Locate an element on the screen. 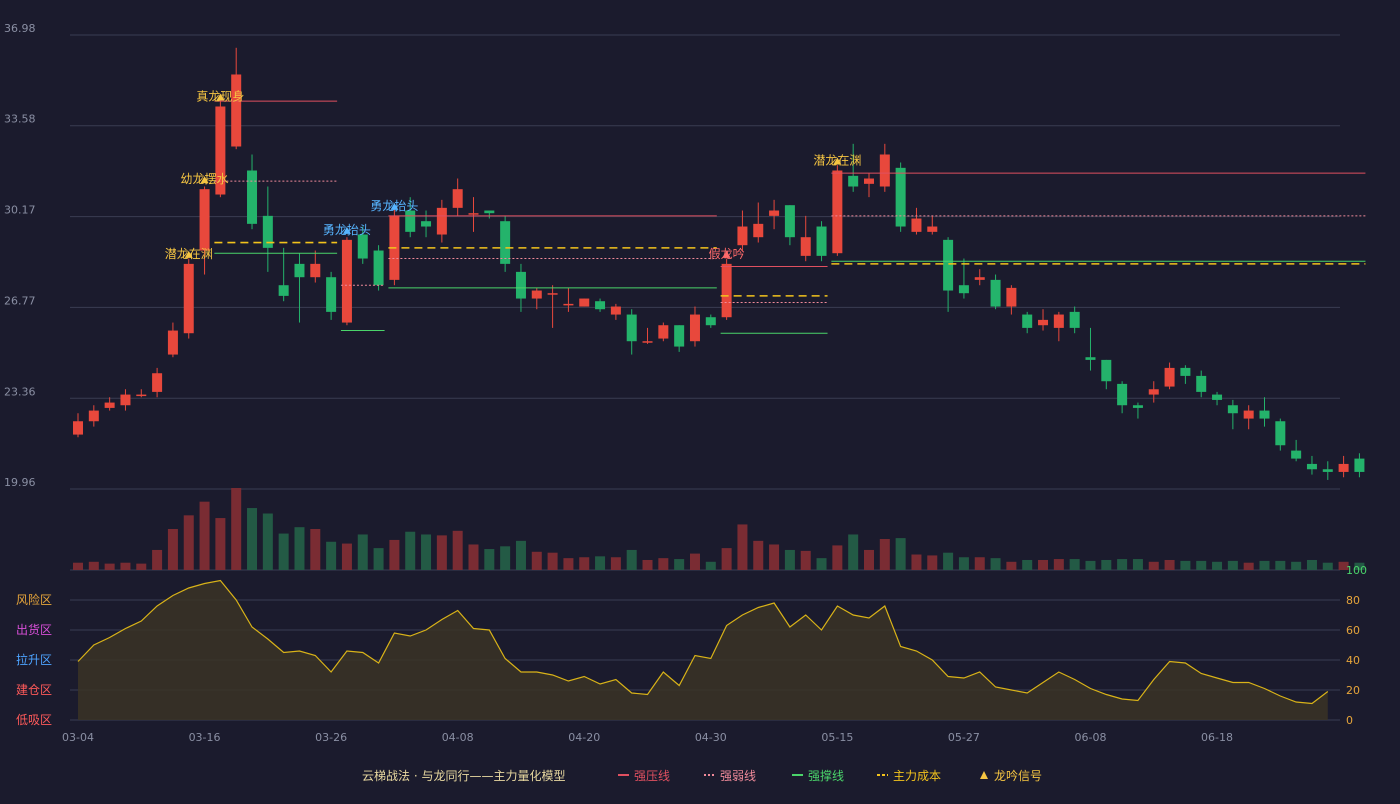 The height and width of the screenshot is (804, 1400). signal-label: 勇龙抬头 is located at coordinates (394, 206).